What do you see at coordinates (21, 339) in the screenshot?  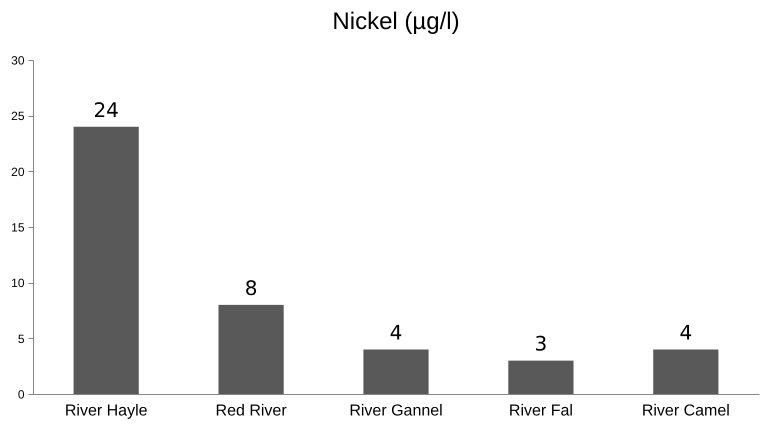 I see `y-tick-label: 5` at bounding box center [21, 339].